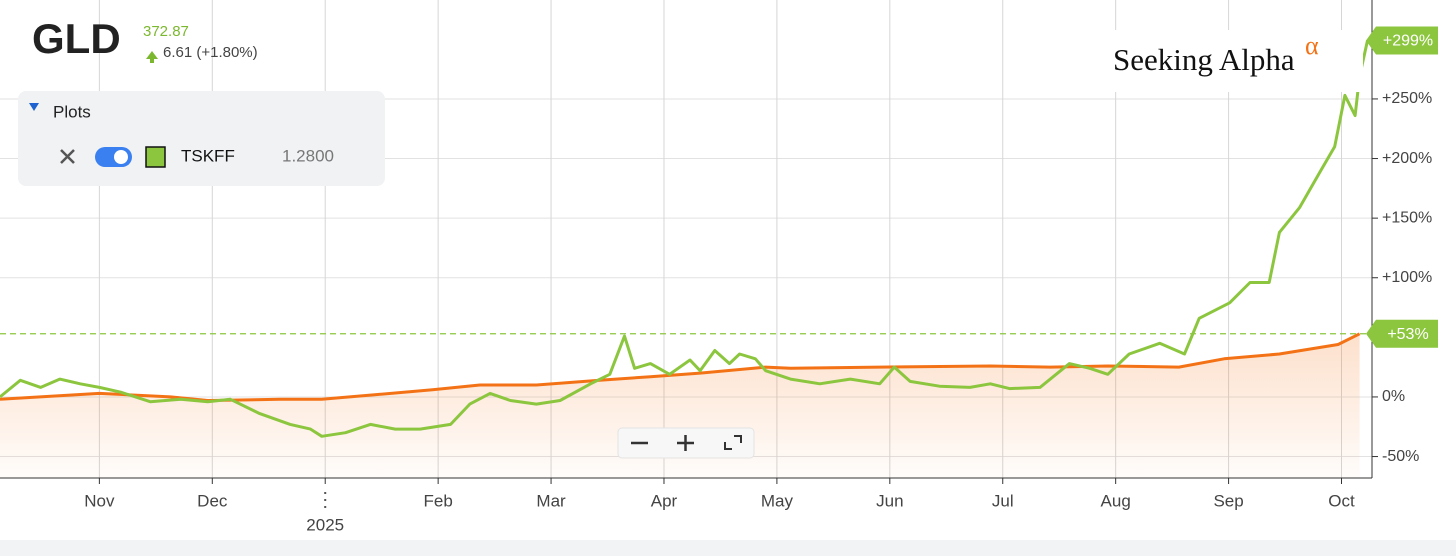 This screenshot has width=1456, height=556. Describe the element at coordinates (308, 155) in the screenshot. I see `legend-value: 1.2800` at that location.